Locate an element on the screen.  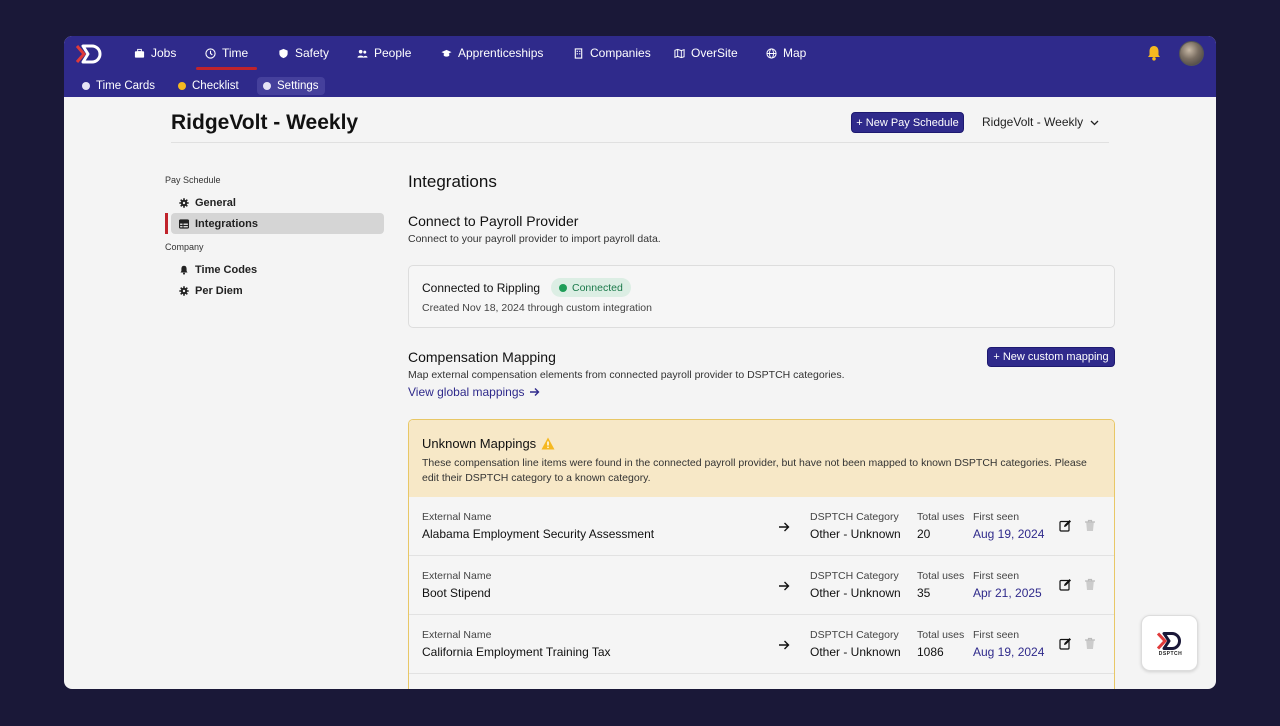
connected-dot is located at coordinates (563, 287).